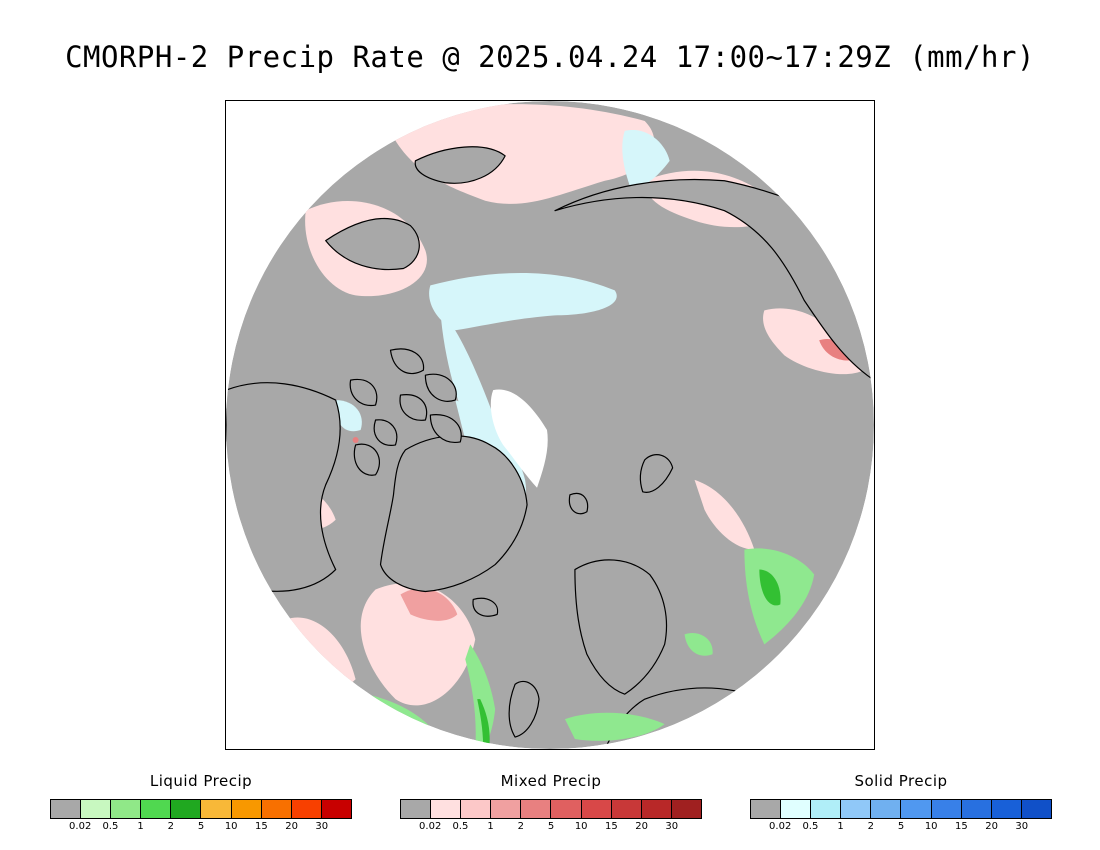 The height and width of the screenshot is (850, 1100). Describe the element at coordinates (578, 503) in the screenshot. I see `svalbard-outline` at that location.